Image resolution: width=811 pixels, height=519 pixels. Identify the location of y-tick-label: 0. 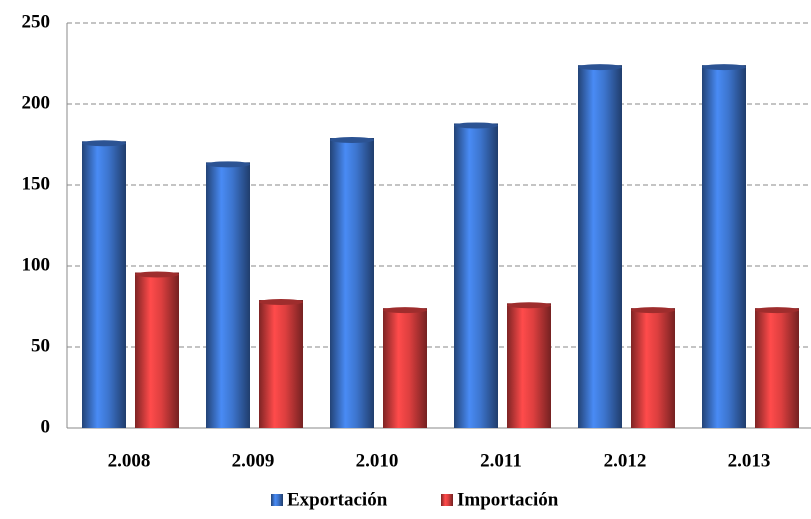
(46, 426).